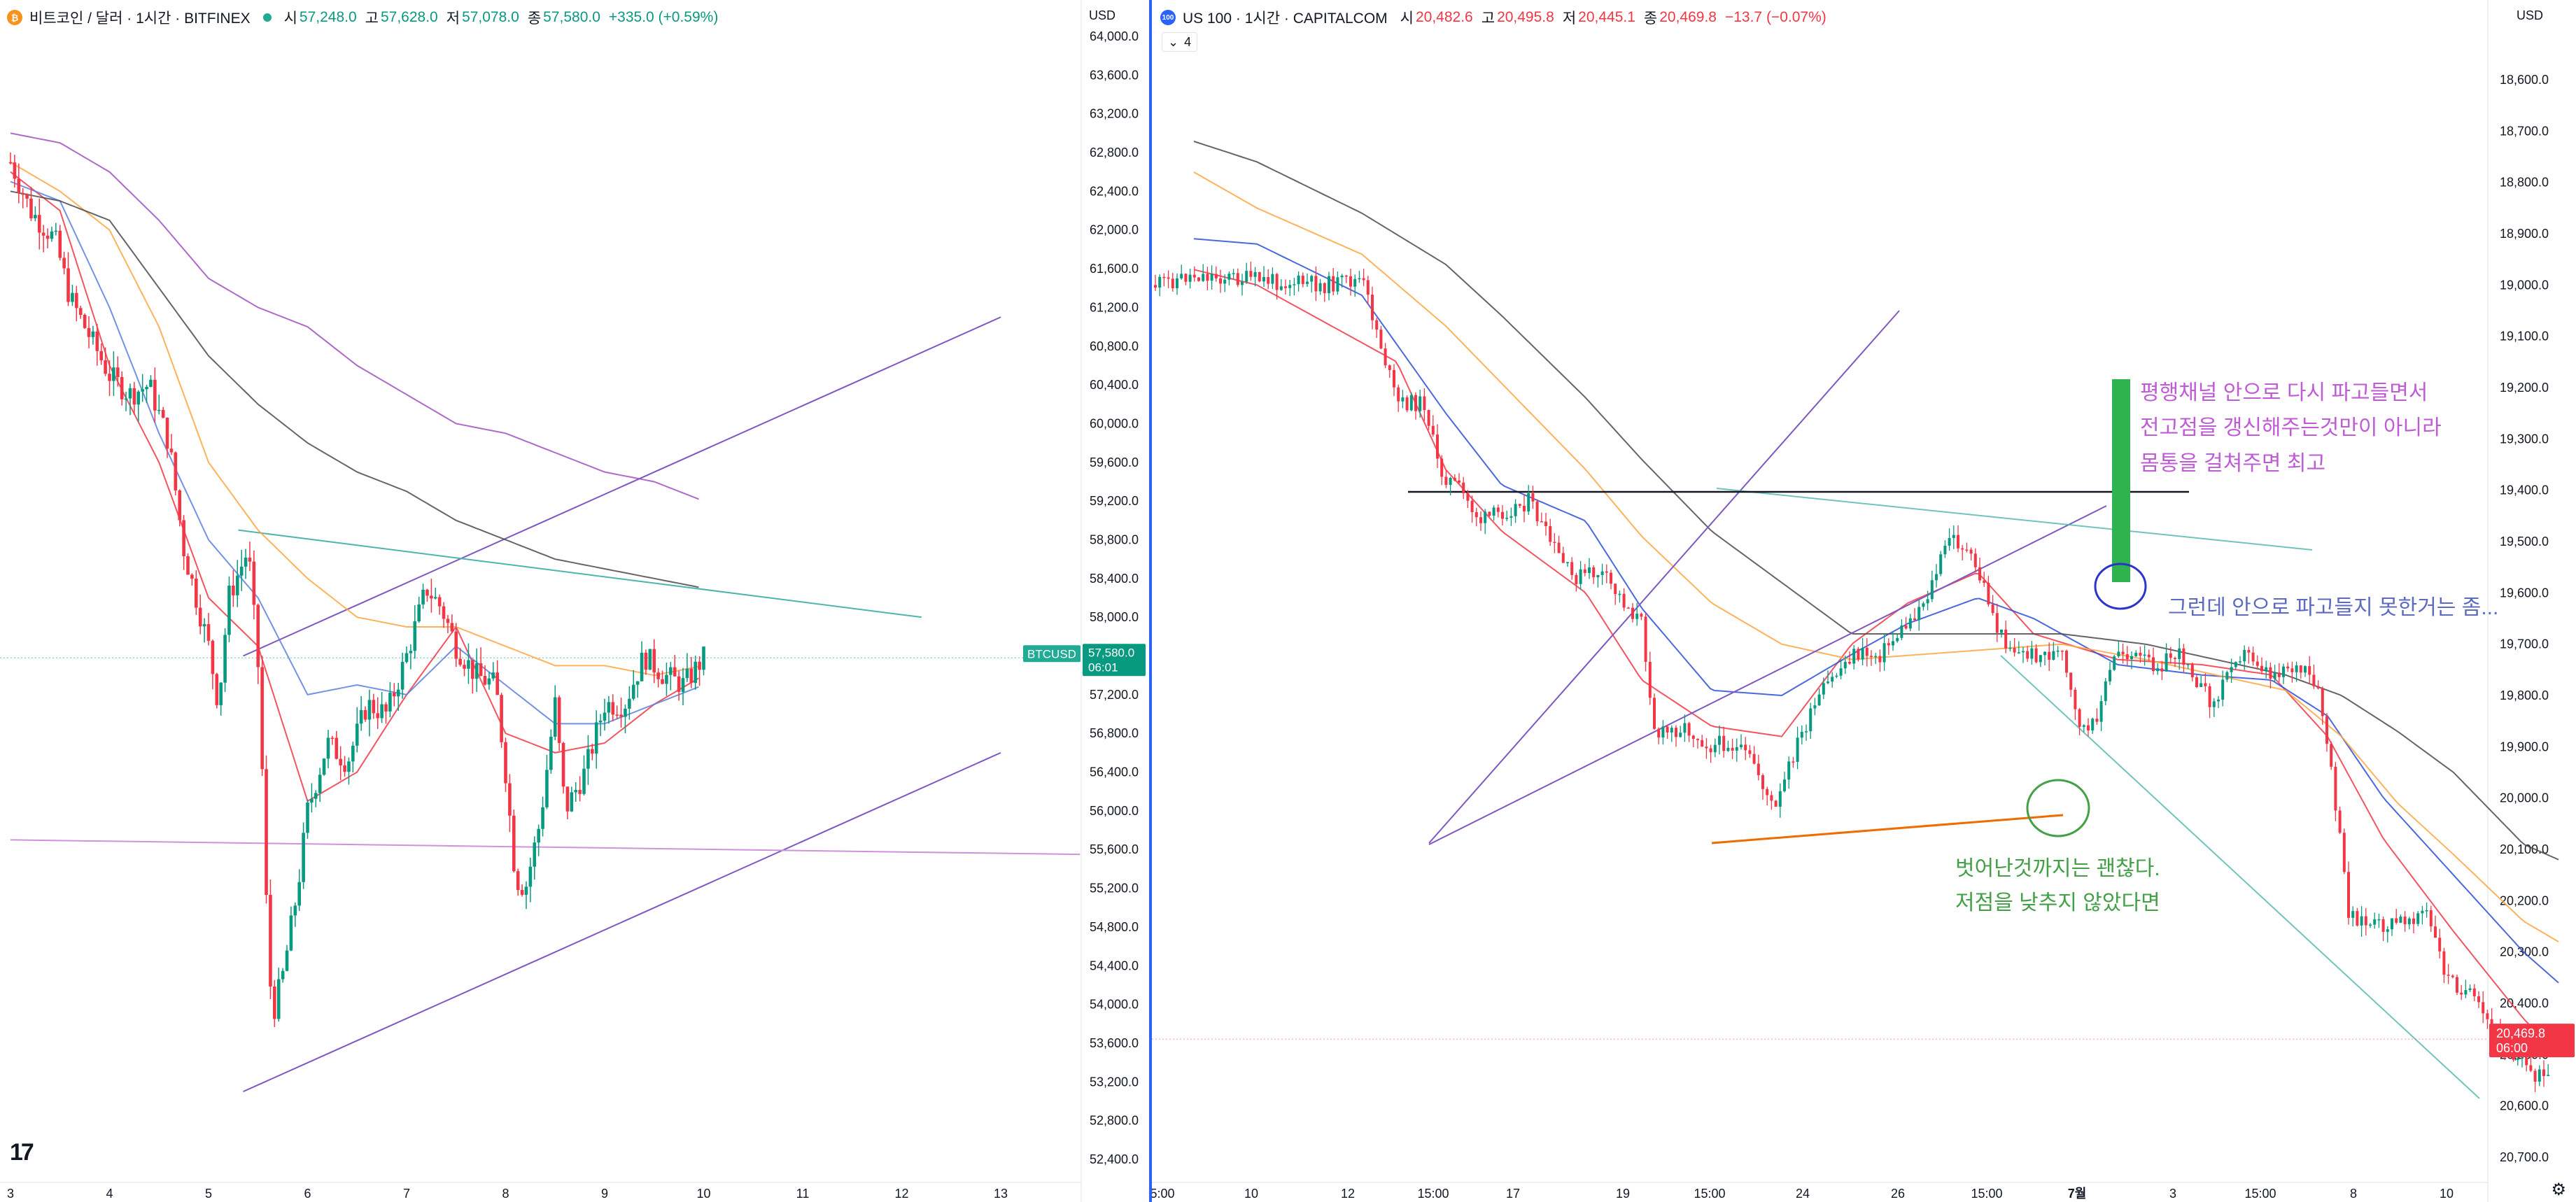 Image resolution: width=2576 pixels, height=1202 pixels. Describe the element at coordinates (22, 1152) in the screenshot. I see `tradingview-logo: 17` at that location.